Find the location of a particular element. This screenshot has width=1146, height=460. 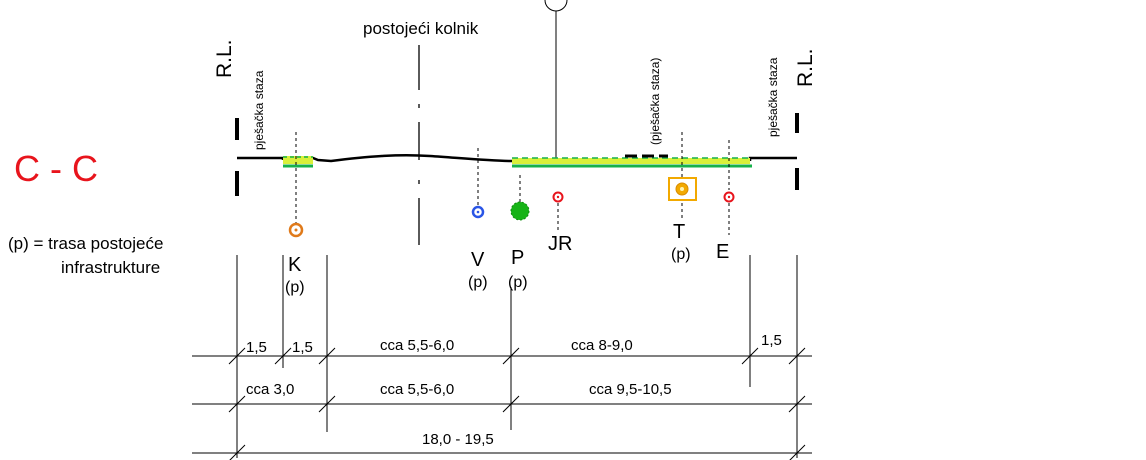

dim-row2-0: cca 3,0 is located at coordinates (270, 389).